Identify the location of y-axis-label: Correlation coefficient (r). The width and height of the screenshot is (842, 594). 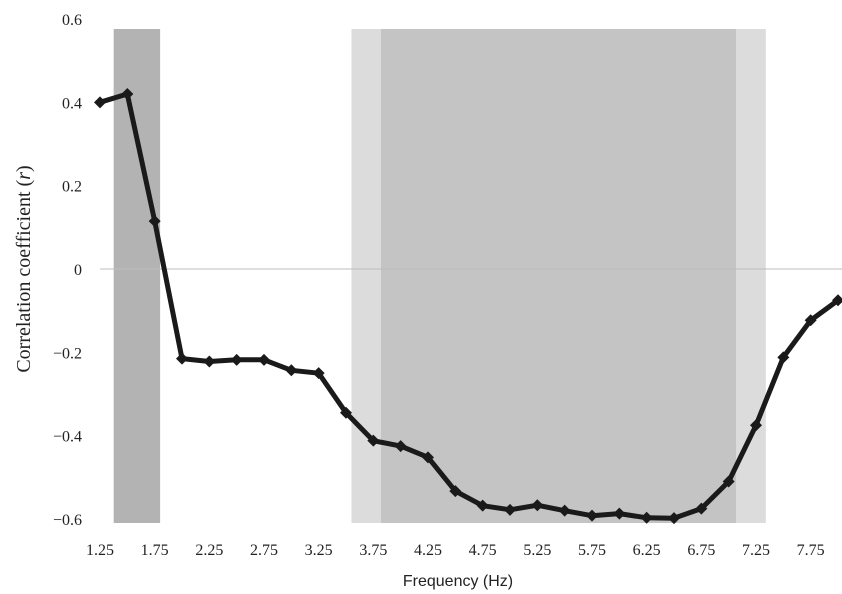
(24, 268).